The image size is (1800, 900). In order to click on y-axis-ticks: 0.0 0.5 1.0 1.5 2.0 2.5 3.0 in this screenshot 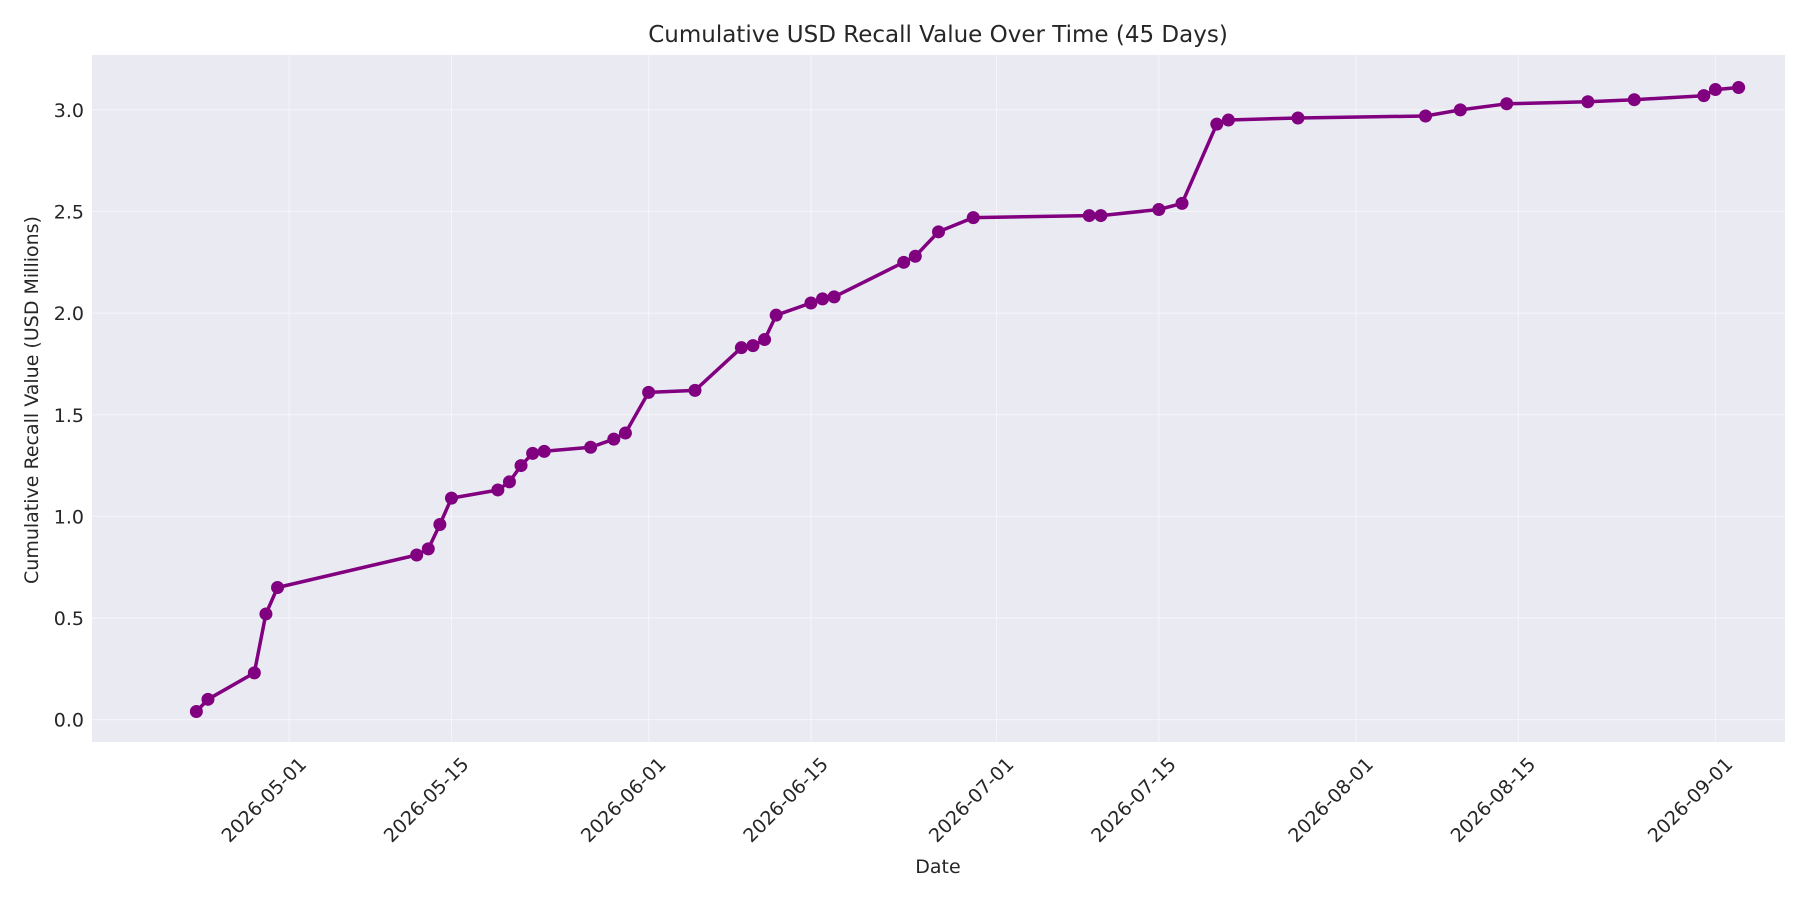, I will do `click(69, 416)`.